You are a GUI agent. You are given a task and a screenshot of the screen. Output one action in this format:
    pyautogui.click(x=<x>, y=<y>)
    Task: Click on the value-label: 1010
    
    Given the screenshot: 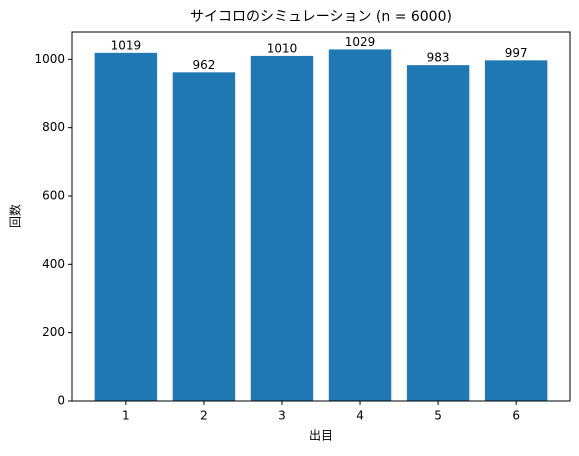 What is the action you would take?
    pyautogui.click(x=282, y=48)
    